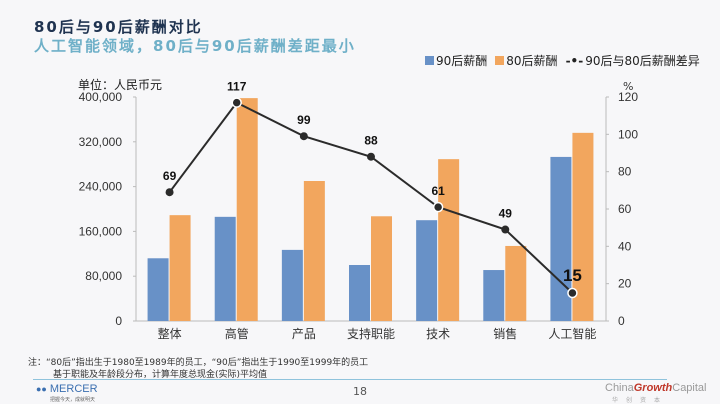 Image resolution: width=720 pixels, height=404 pixels. I want to click on footer-divider, so click(350, 379).